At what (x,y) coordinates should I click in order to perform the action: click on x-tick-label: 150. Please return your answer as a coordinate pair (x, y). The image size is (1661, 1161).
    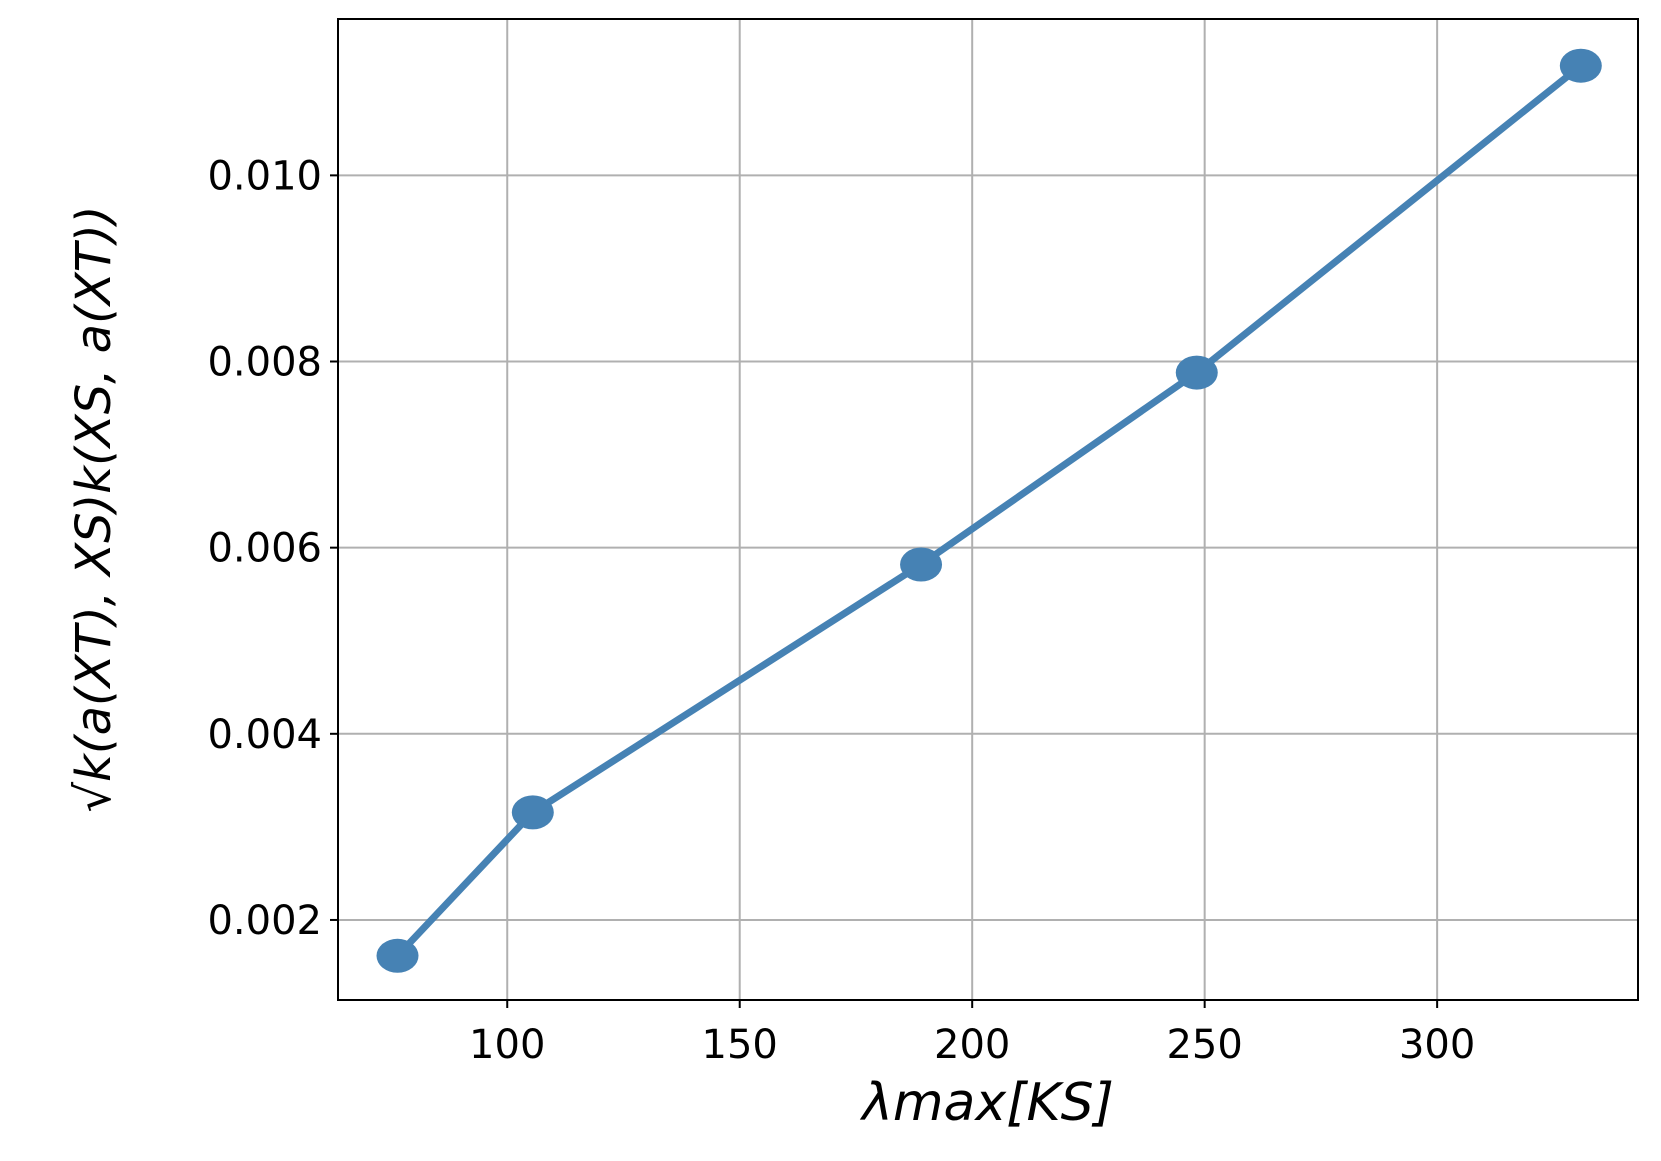
    Looking at the image, I should click on (740, 1045).